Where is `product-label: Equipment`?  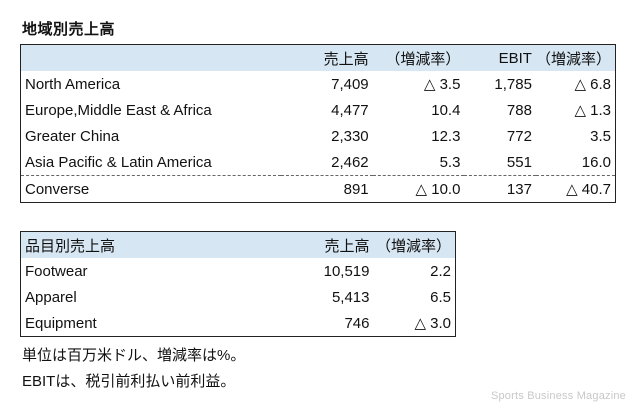
product-label: Equipment is located at coordinates (61, 323).